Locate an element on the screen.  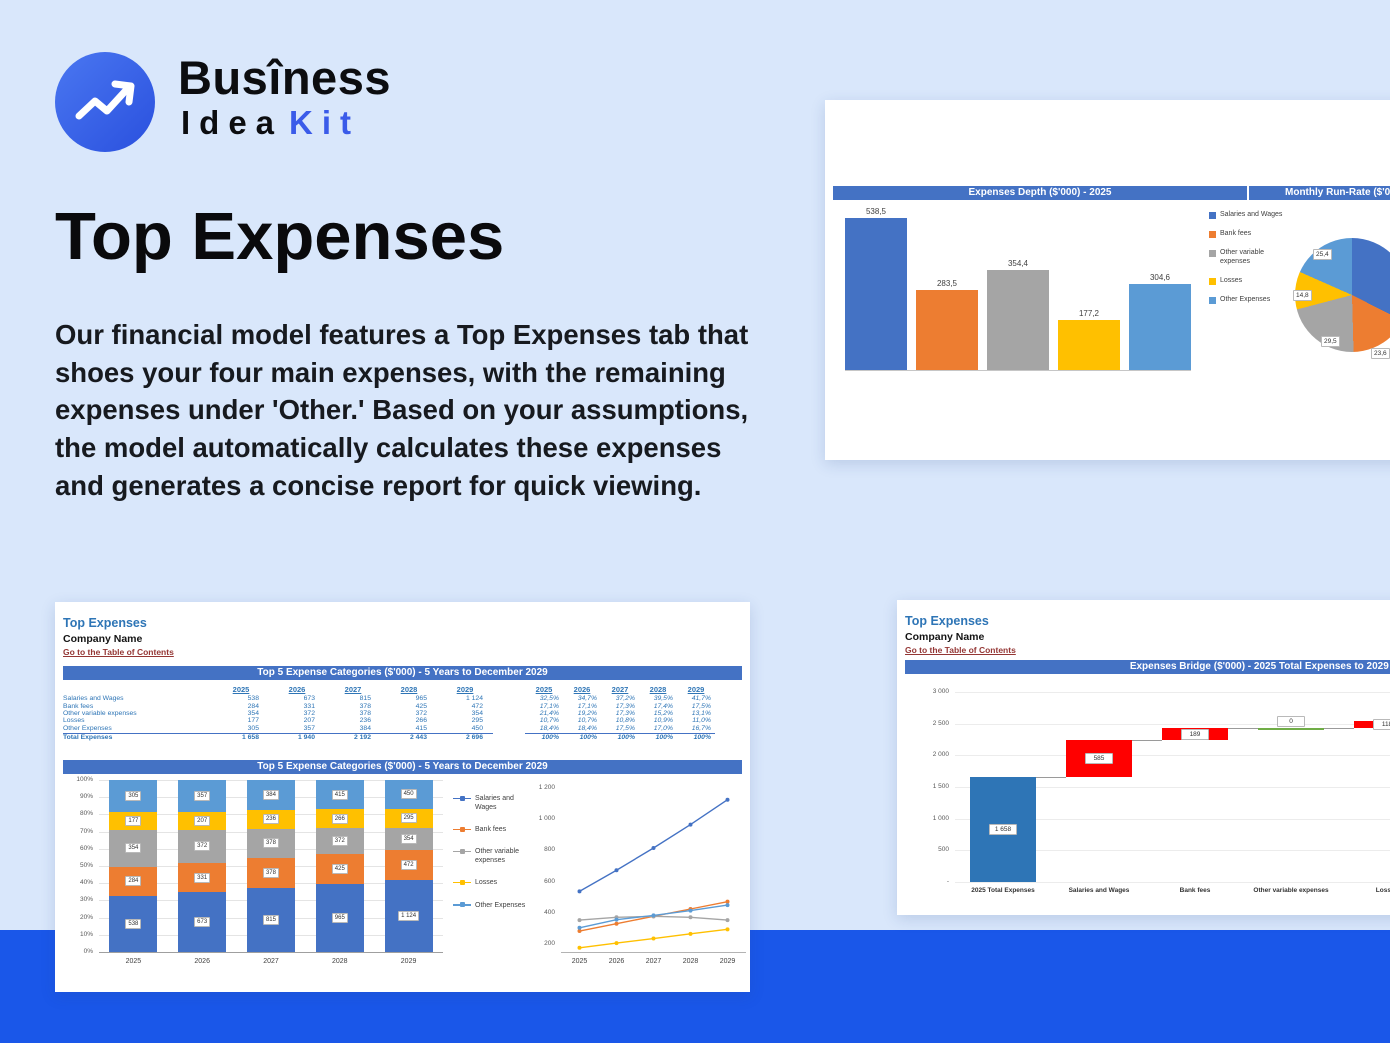
value-cell: 2 192 is located at coordinates (353, 736).